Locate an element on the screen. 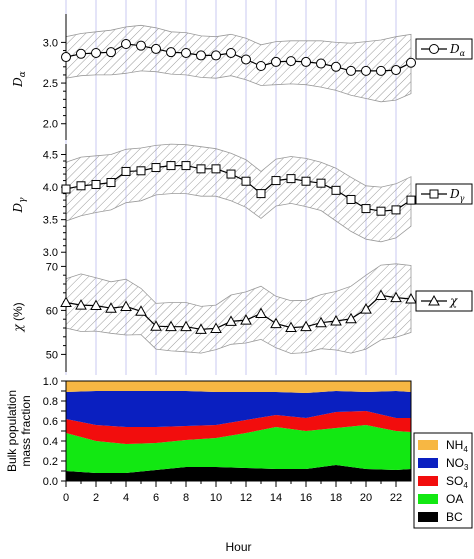 Image resolution: width=474 pixels, height=559 pixels. x-tick-label: 22 is located at coordinates (396, 498).